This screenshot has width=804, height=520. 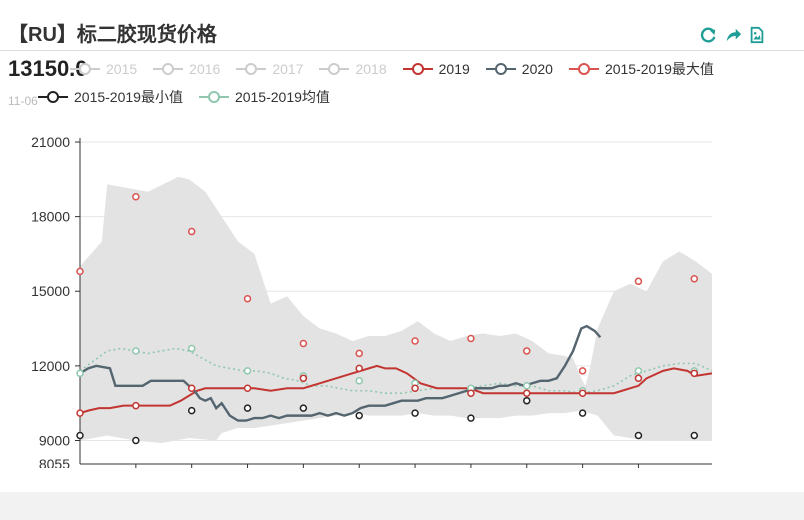 What do you see at coordinates (269, 69) in the screenshot?
I see `legend-item: 2017` at bounding box center [269, 69].